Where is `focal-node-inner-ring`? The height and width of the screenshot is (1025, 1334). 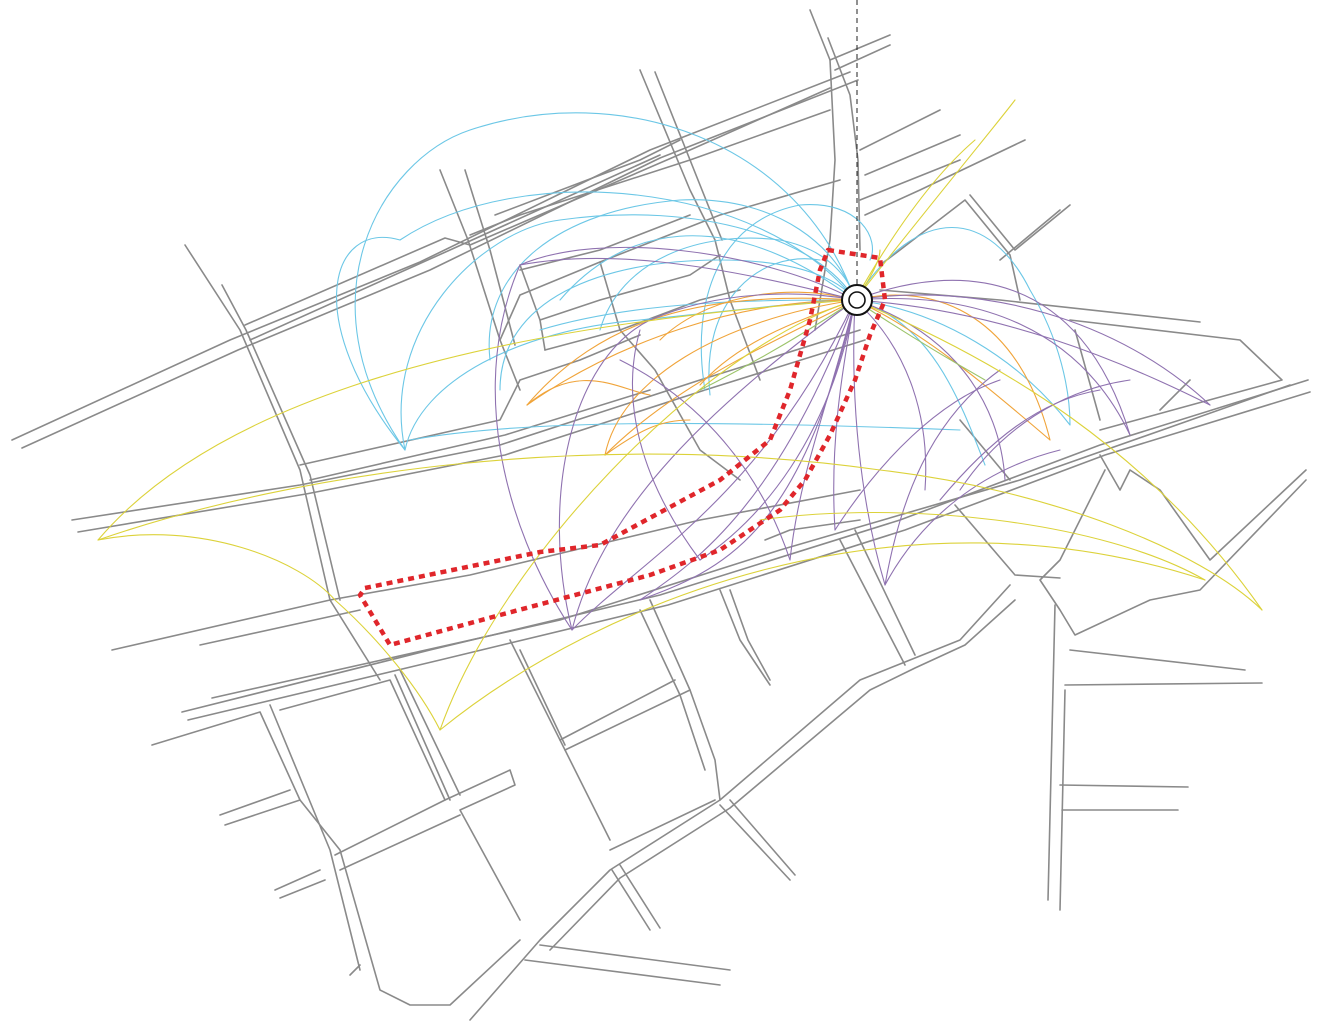 focal-node-inner-ring is located at coordinates (857, 300).